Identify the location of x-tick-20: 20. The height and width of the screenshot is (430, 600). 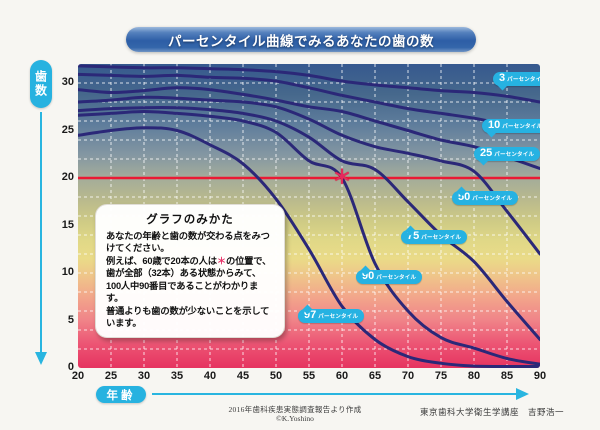
(78, 376).